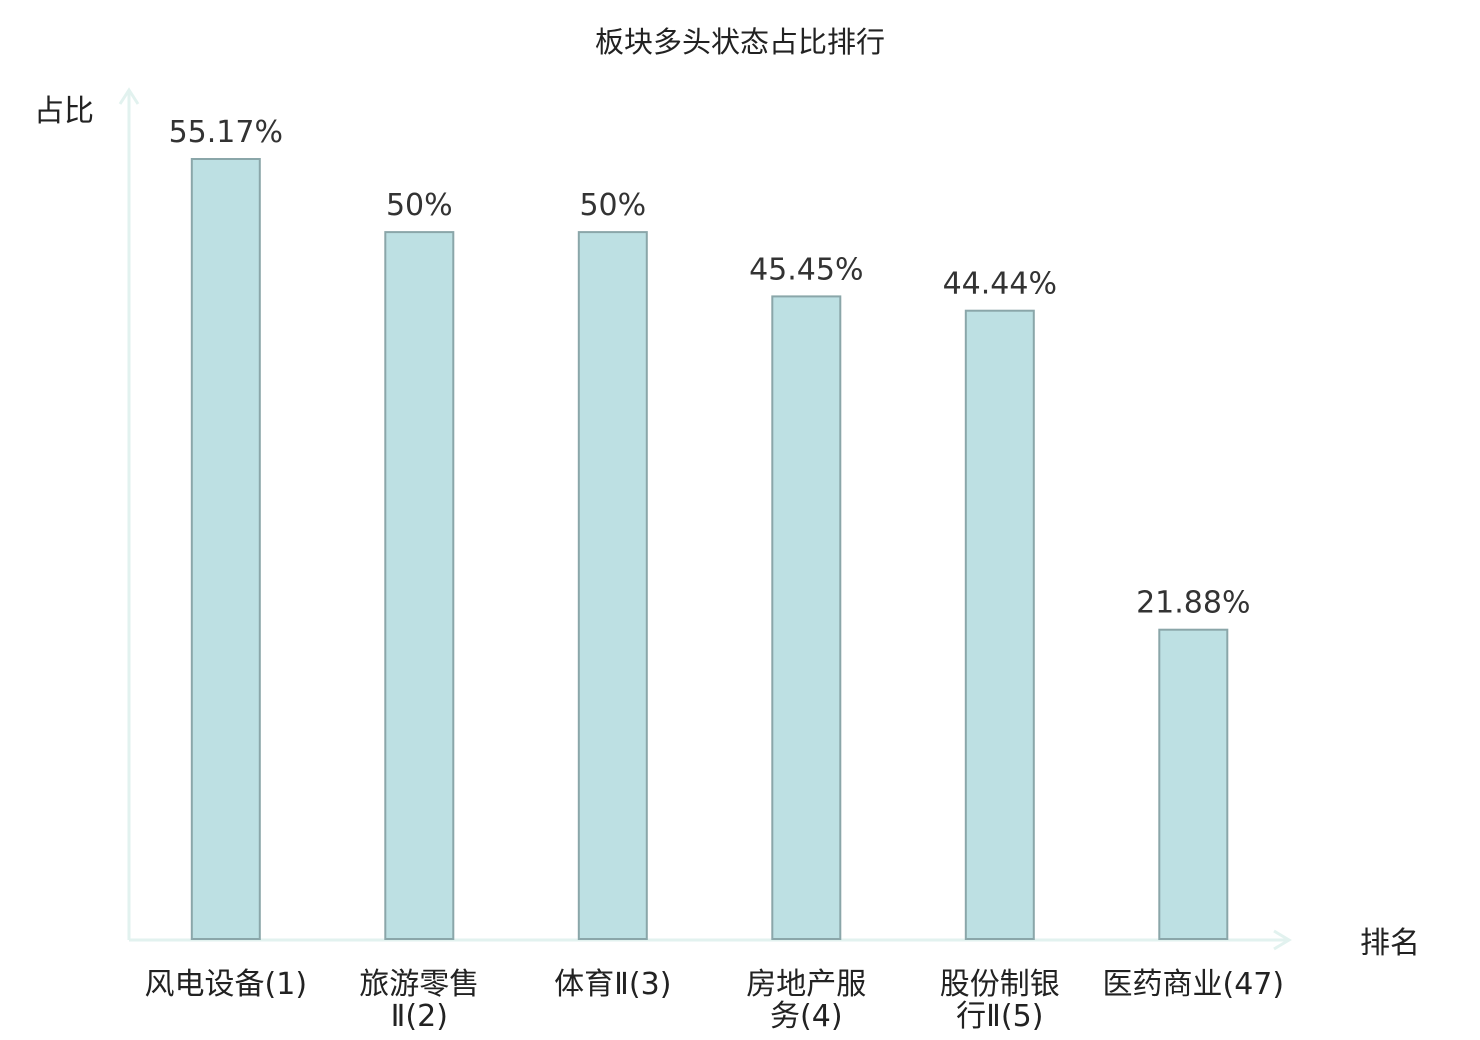  I want to click on value-label: 44.44%, so click(1000, 284).